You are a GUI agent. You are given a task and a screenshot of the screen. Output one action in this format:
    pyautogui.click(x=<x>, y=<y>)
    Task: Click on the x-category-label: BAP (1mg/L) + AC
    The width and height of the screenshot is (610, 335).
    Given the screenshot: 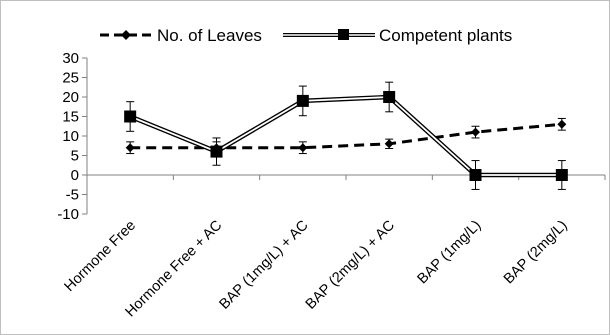 What is the action you would take?
    pyautogui.click(x=263, y=265)
    